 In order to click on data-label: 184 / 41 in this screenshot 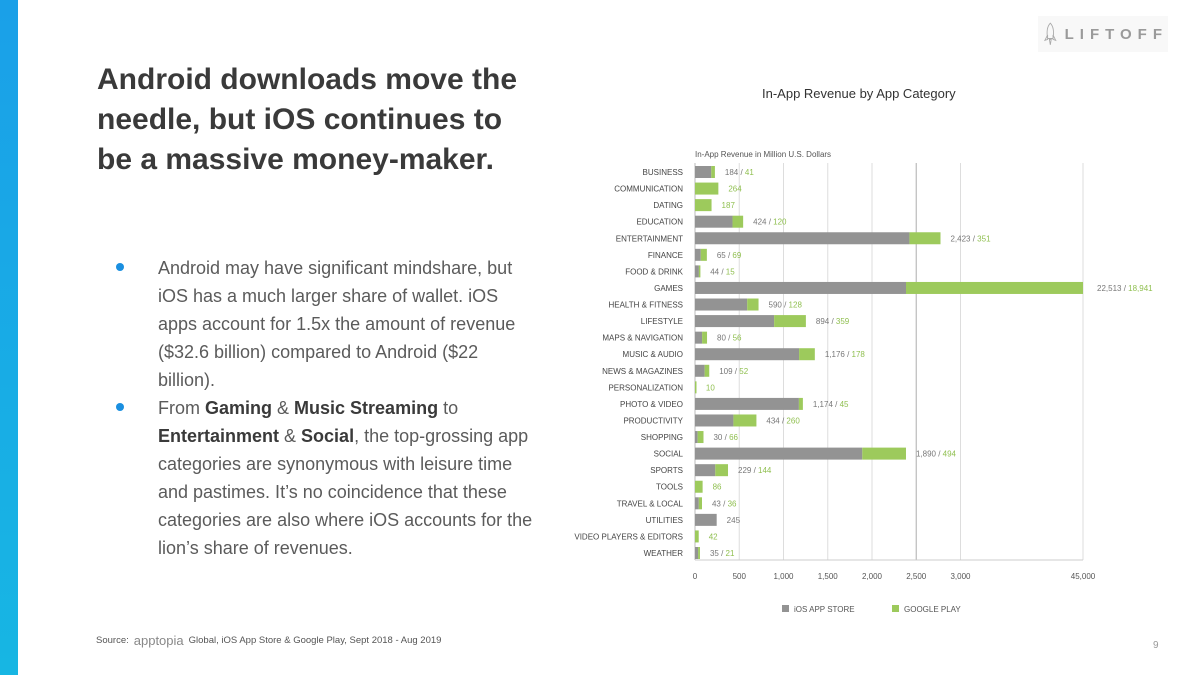, I will do `click(739, 172)`.